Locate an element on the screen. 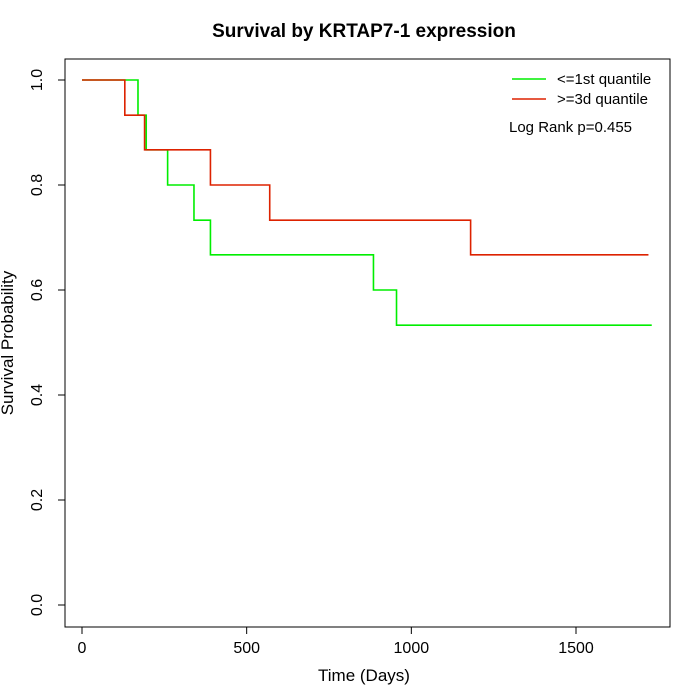 The width and height of the screenshot is (700, 700). y-tick-label: 0.0 is located at coordinates (37, 605).